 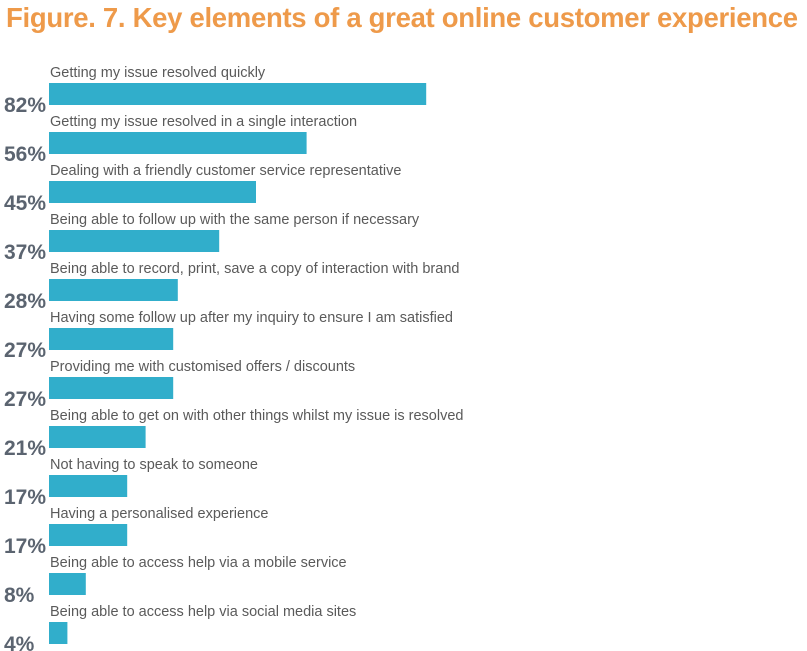 What do you see at coordinates (25, 203) in the screenshot?
I see `value-label: 45%` at bounding box center [25, 203].